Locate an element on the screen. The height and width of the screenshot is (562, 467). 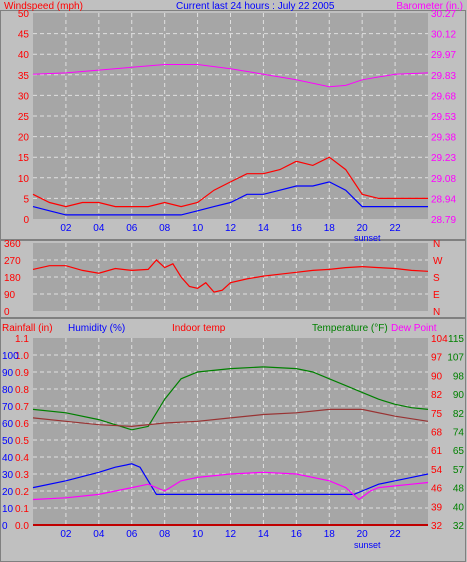
ytick-compass: S is located at coordinates (436, 278).